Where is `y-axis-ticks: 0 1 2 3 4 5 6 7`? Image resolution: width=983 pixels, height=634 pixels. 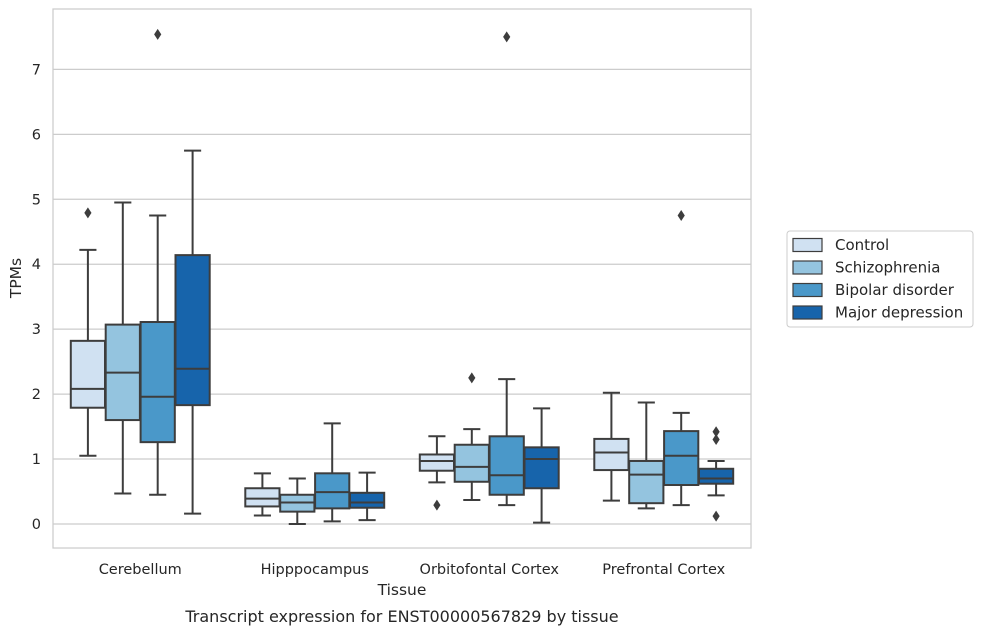 y-axis-ticks: 0 1 2 3 4 5 6 7 is located at coordinates (36, 297).